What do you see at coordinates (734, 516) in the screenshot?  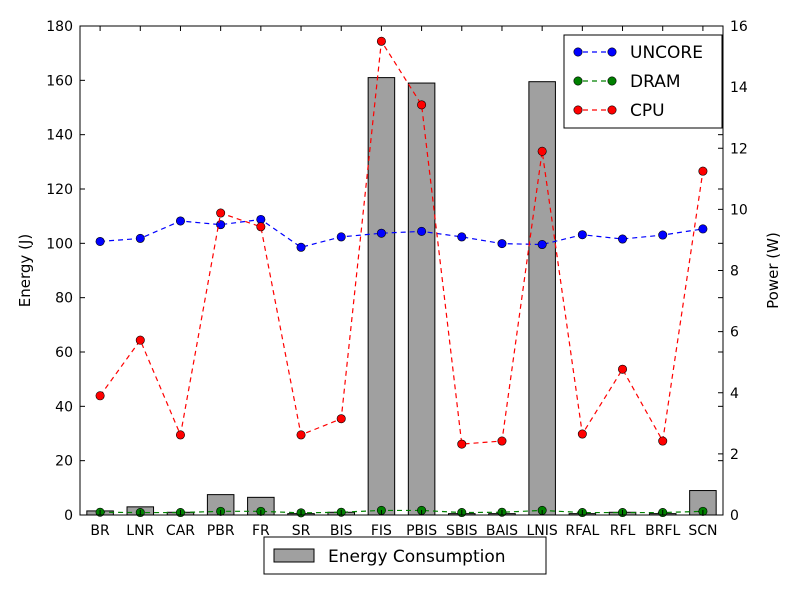 I see `y-right-tick-label-0: 0` at bounding box center [734, 516].